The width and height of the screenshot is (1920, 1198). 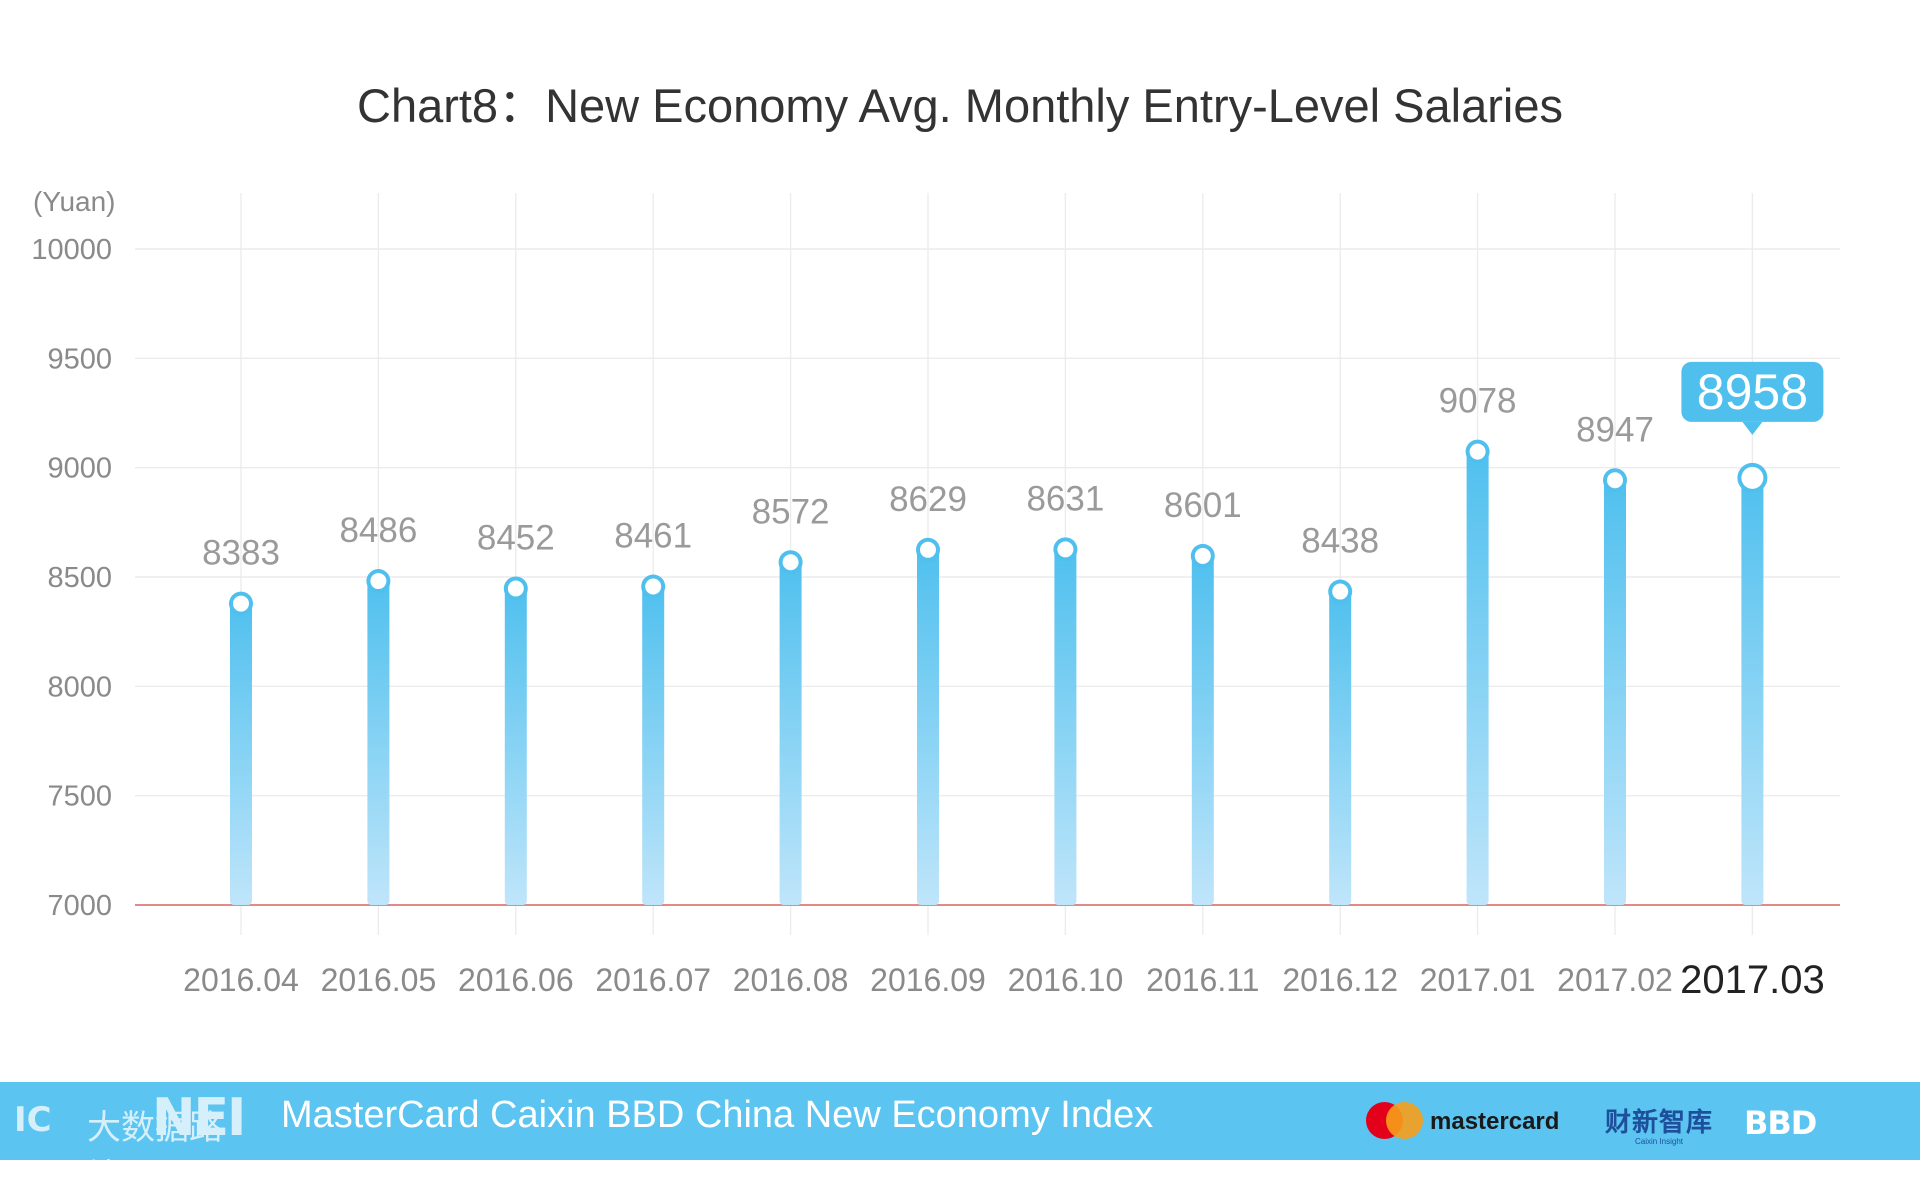 What do you see at coordinates (1615, 692) in the screenshot?
I see `bar-2017.02` at bounding box center [1615, 692].